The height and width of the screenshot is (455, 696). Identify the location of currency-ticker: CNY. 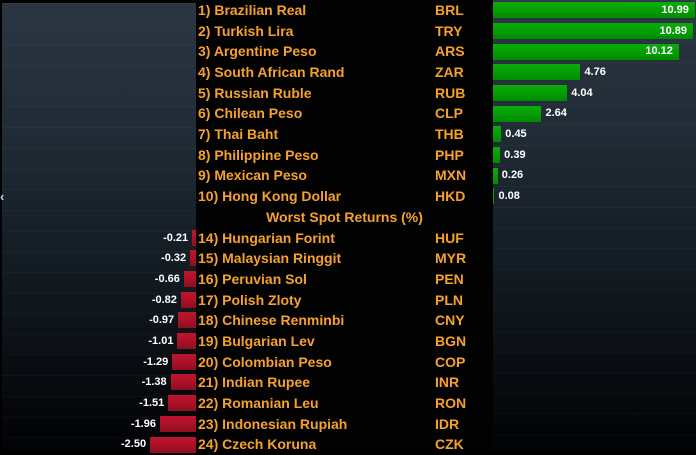
(450, 320).